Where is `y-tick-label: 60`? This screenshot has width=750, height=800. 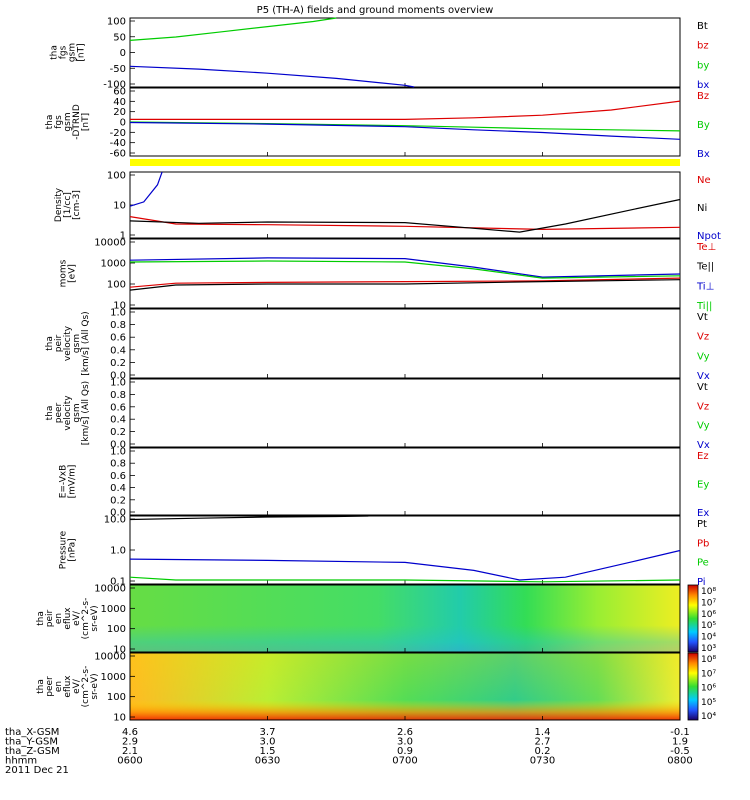 y-tick-label: 60 is located at coordinates (119, 92).